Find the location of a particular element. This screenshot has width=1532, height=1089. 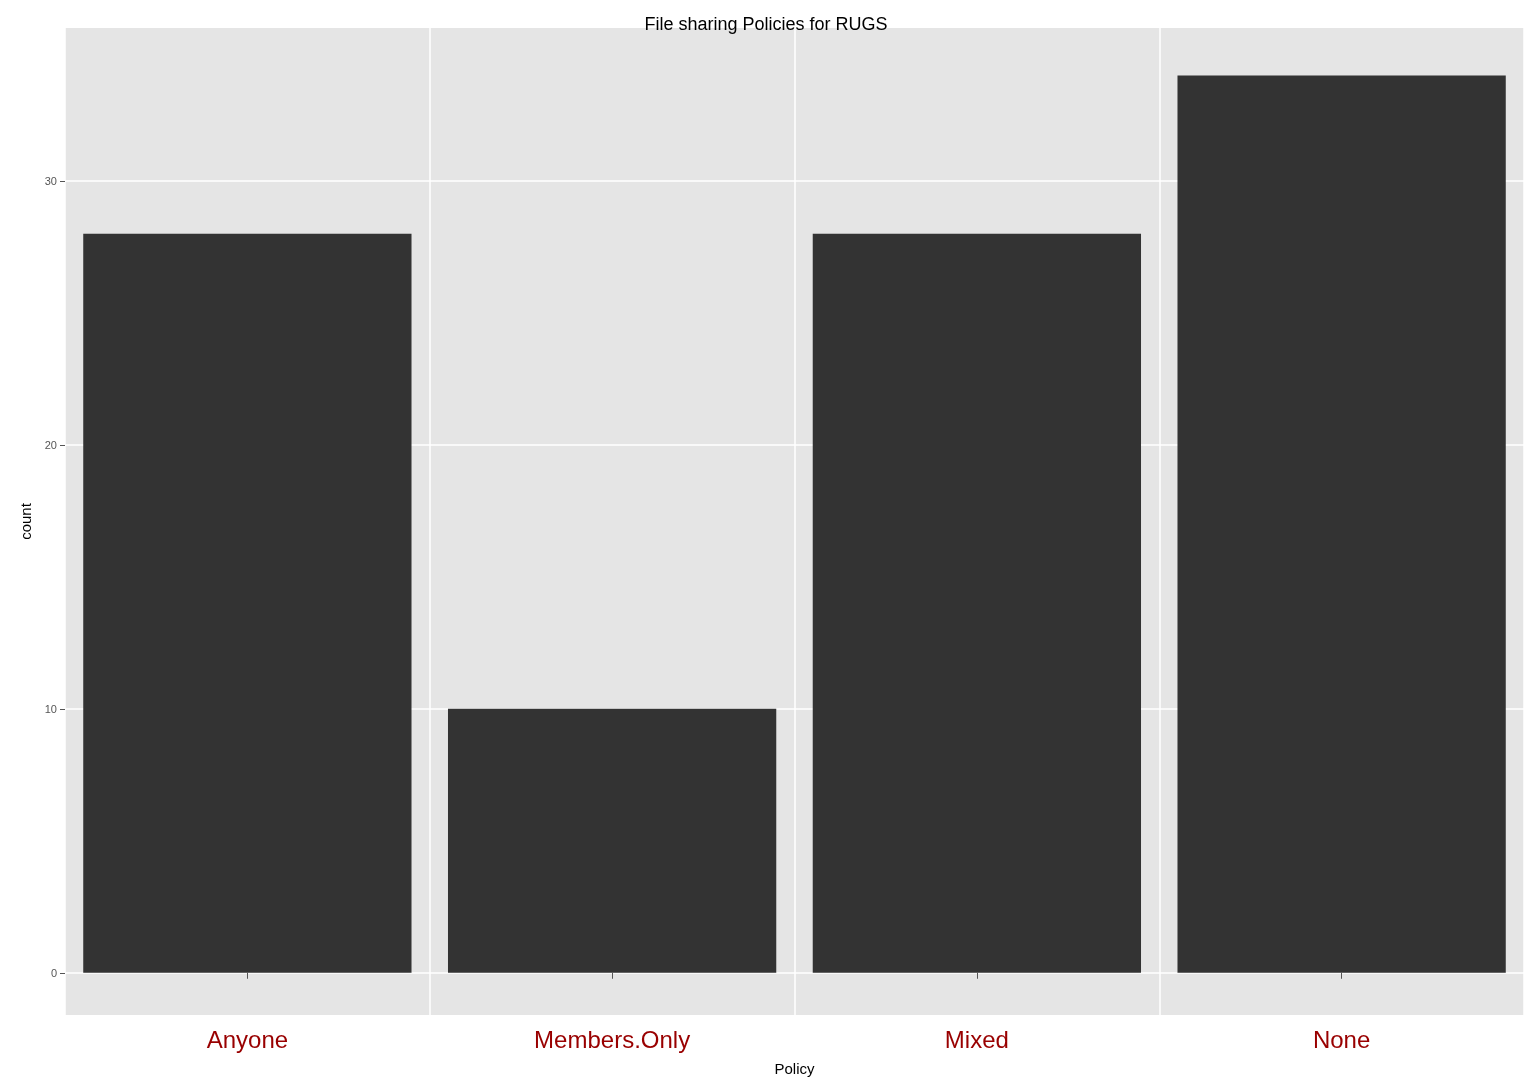

chart-title: File sharing Policies for RUGS is located at coordinates (766, 24).